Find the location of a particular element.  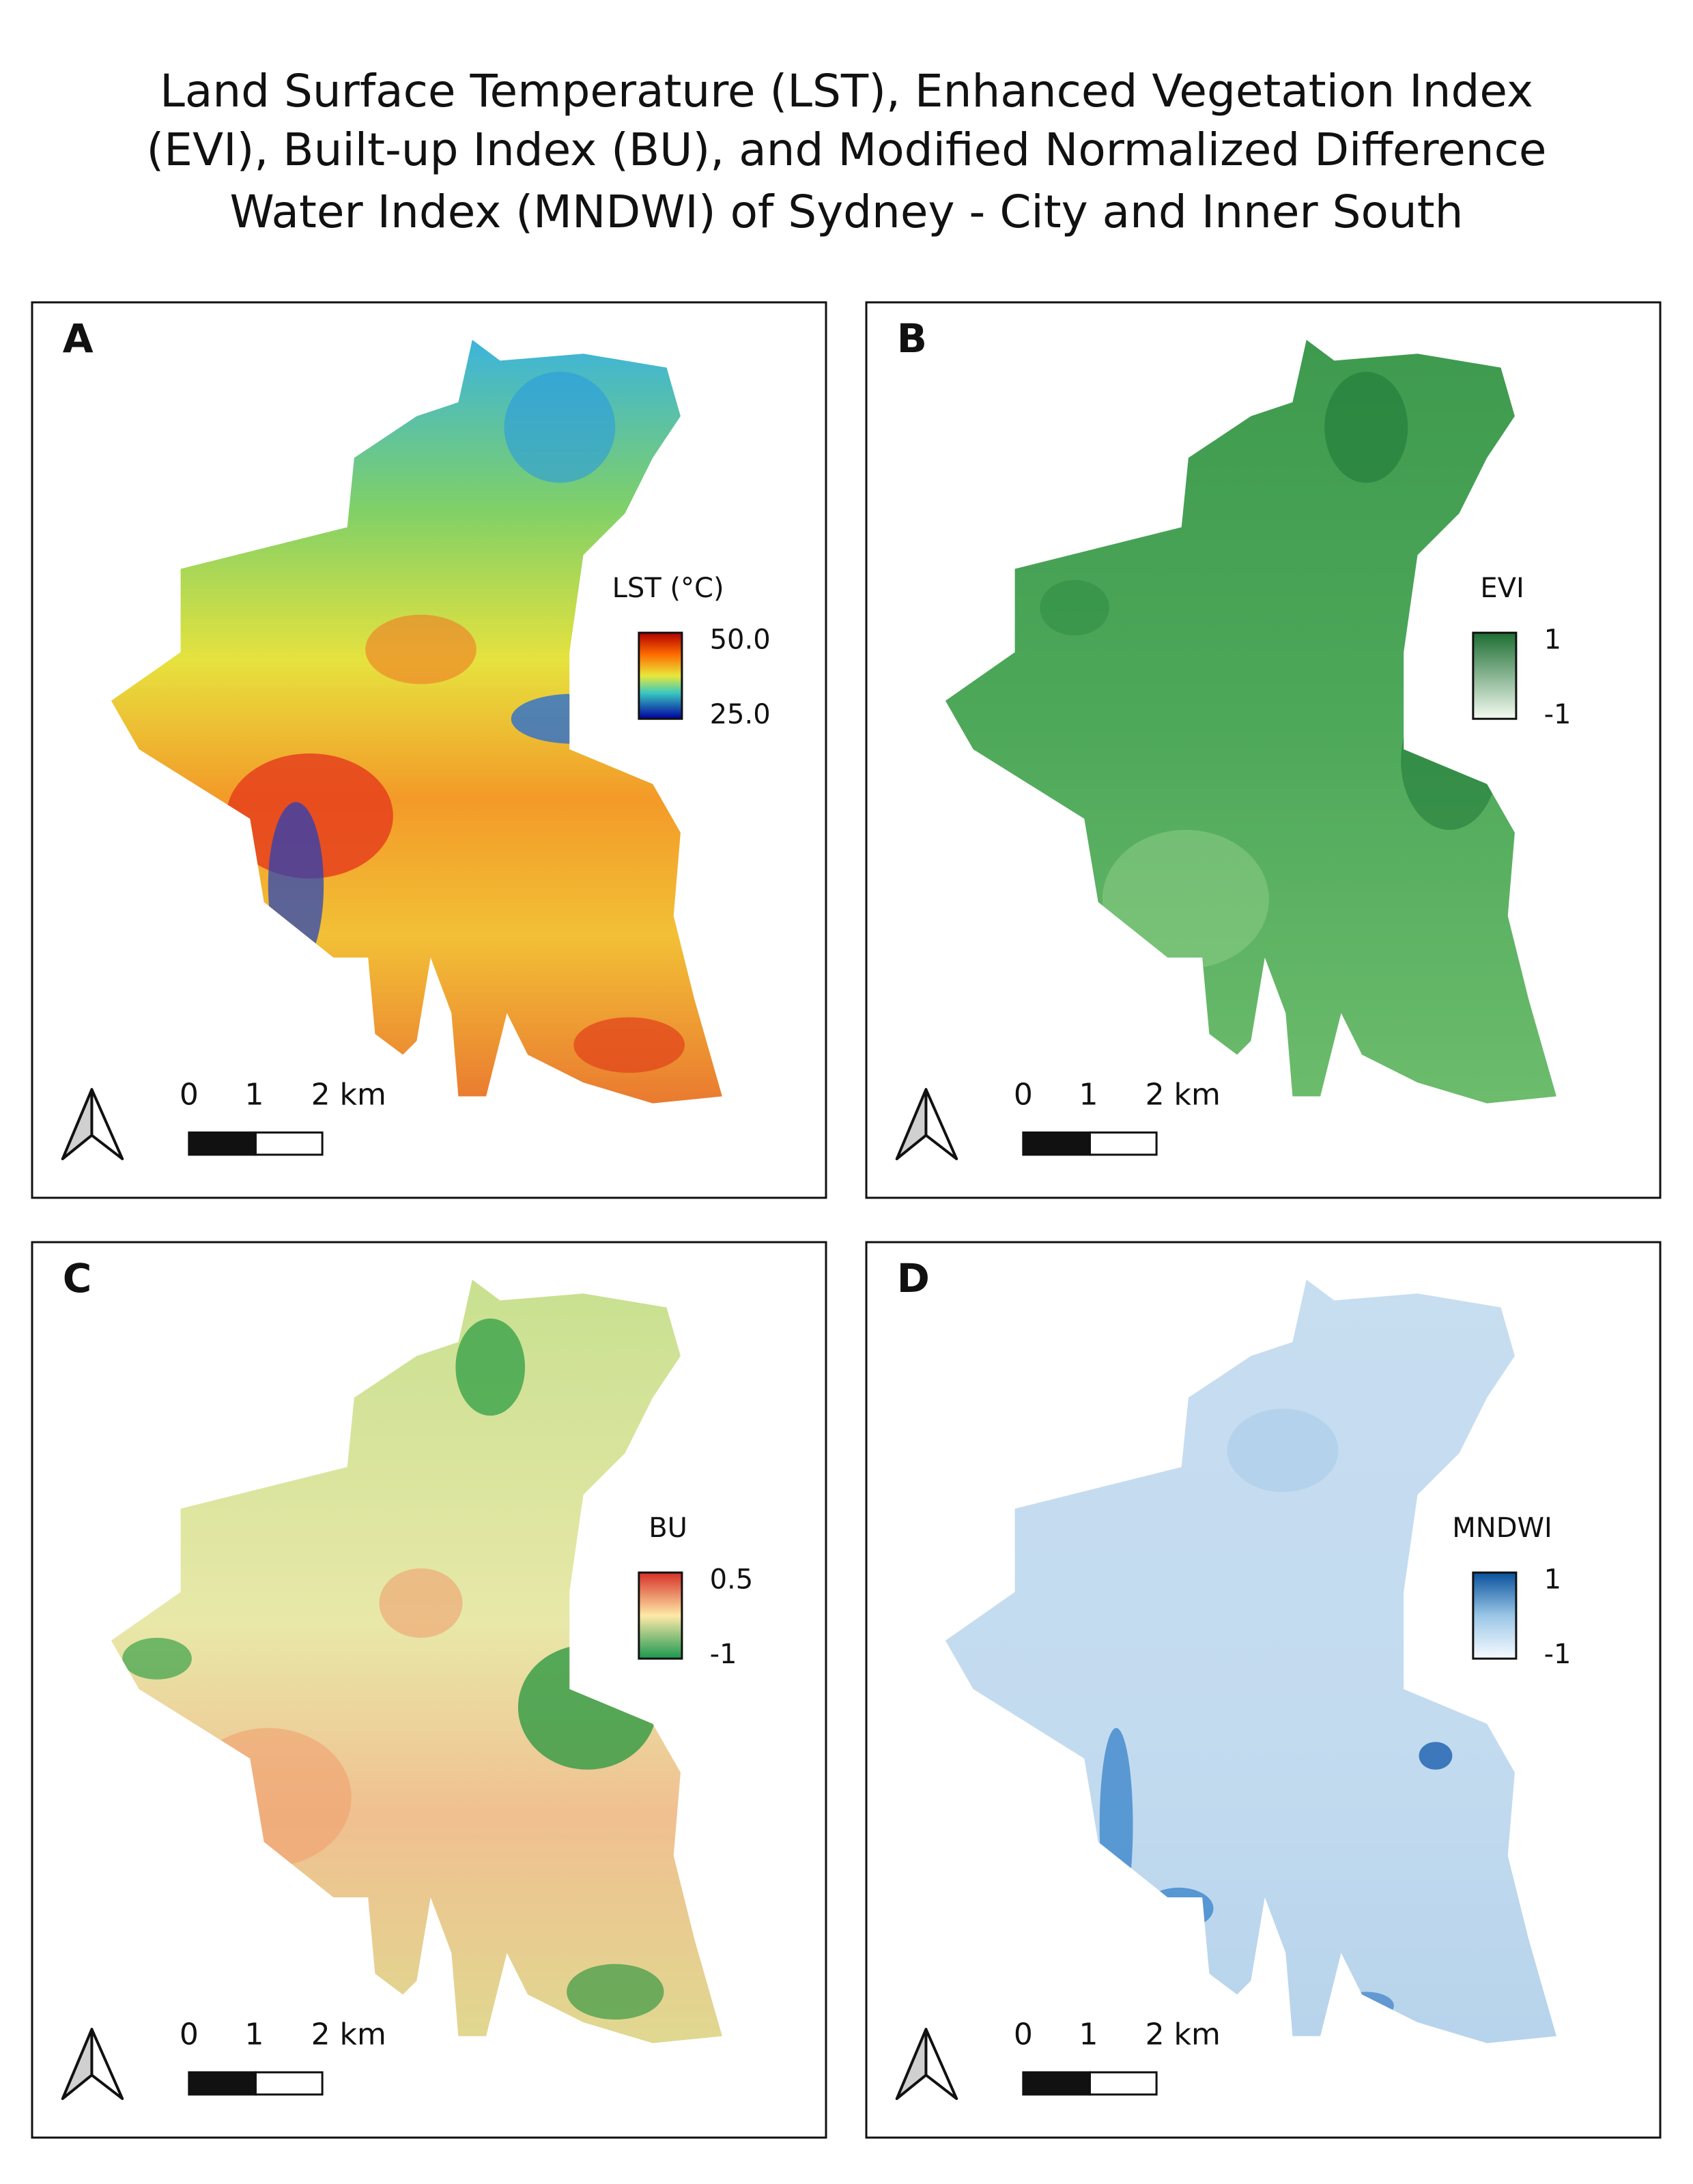

panel-label: B is located at coordinates (912, 338).